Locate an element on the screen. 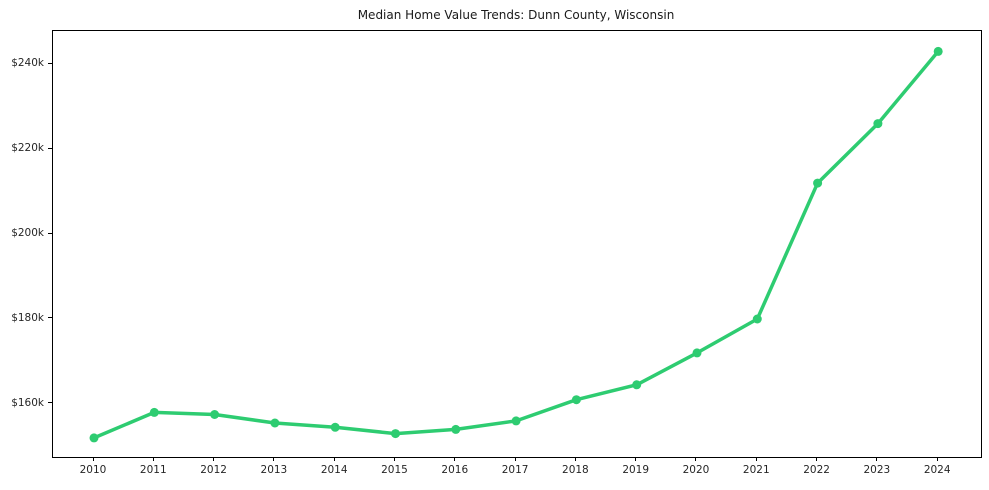 This screenshot has width=989, height=490. x-tick-label-2015: 2015 is located at coordinates (394, 470).